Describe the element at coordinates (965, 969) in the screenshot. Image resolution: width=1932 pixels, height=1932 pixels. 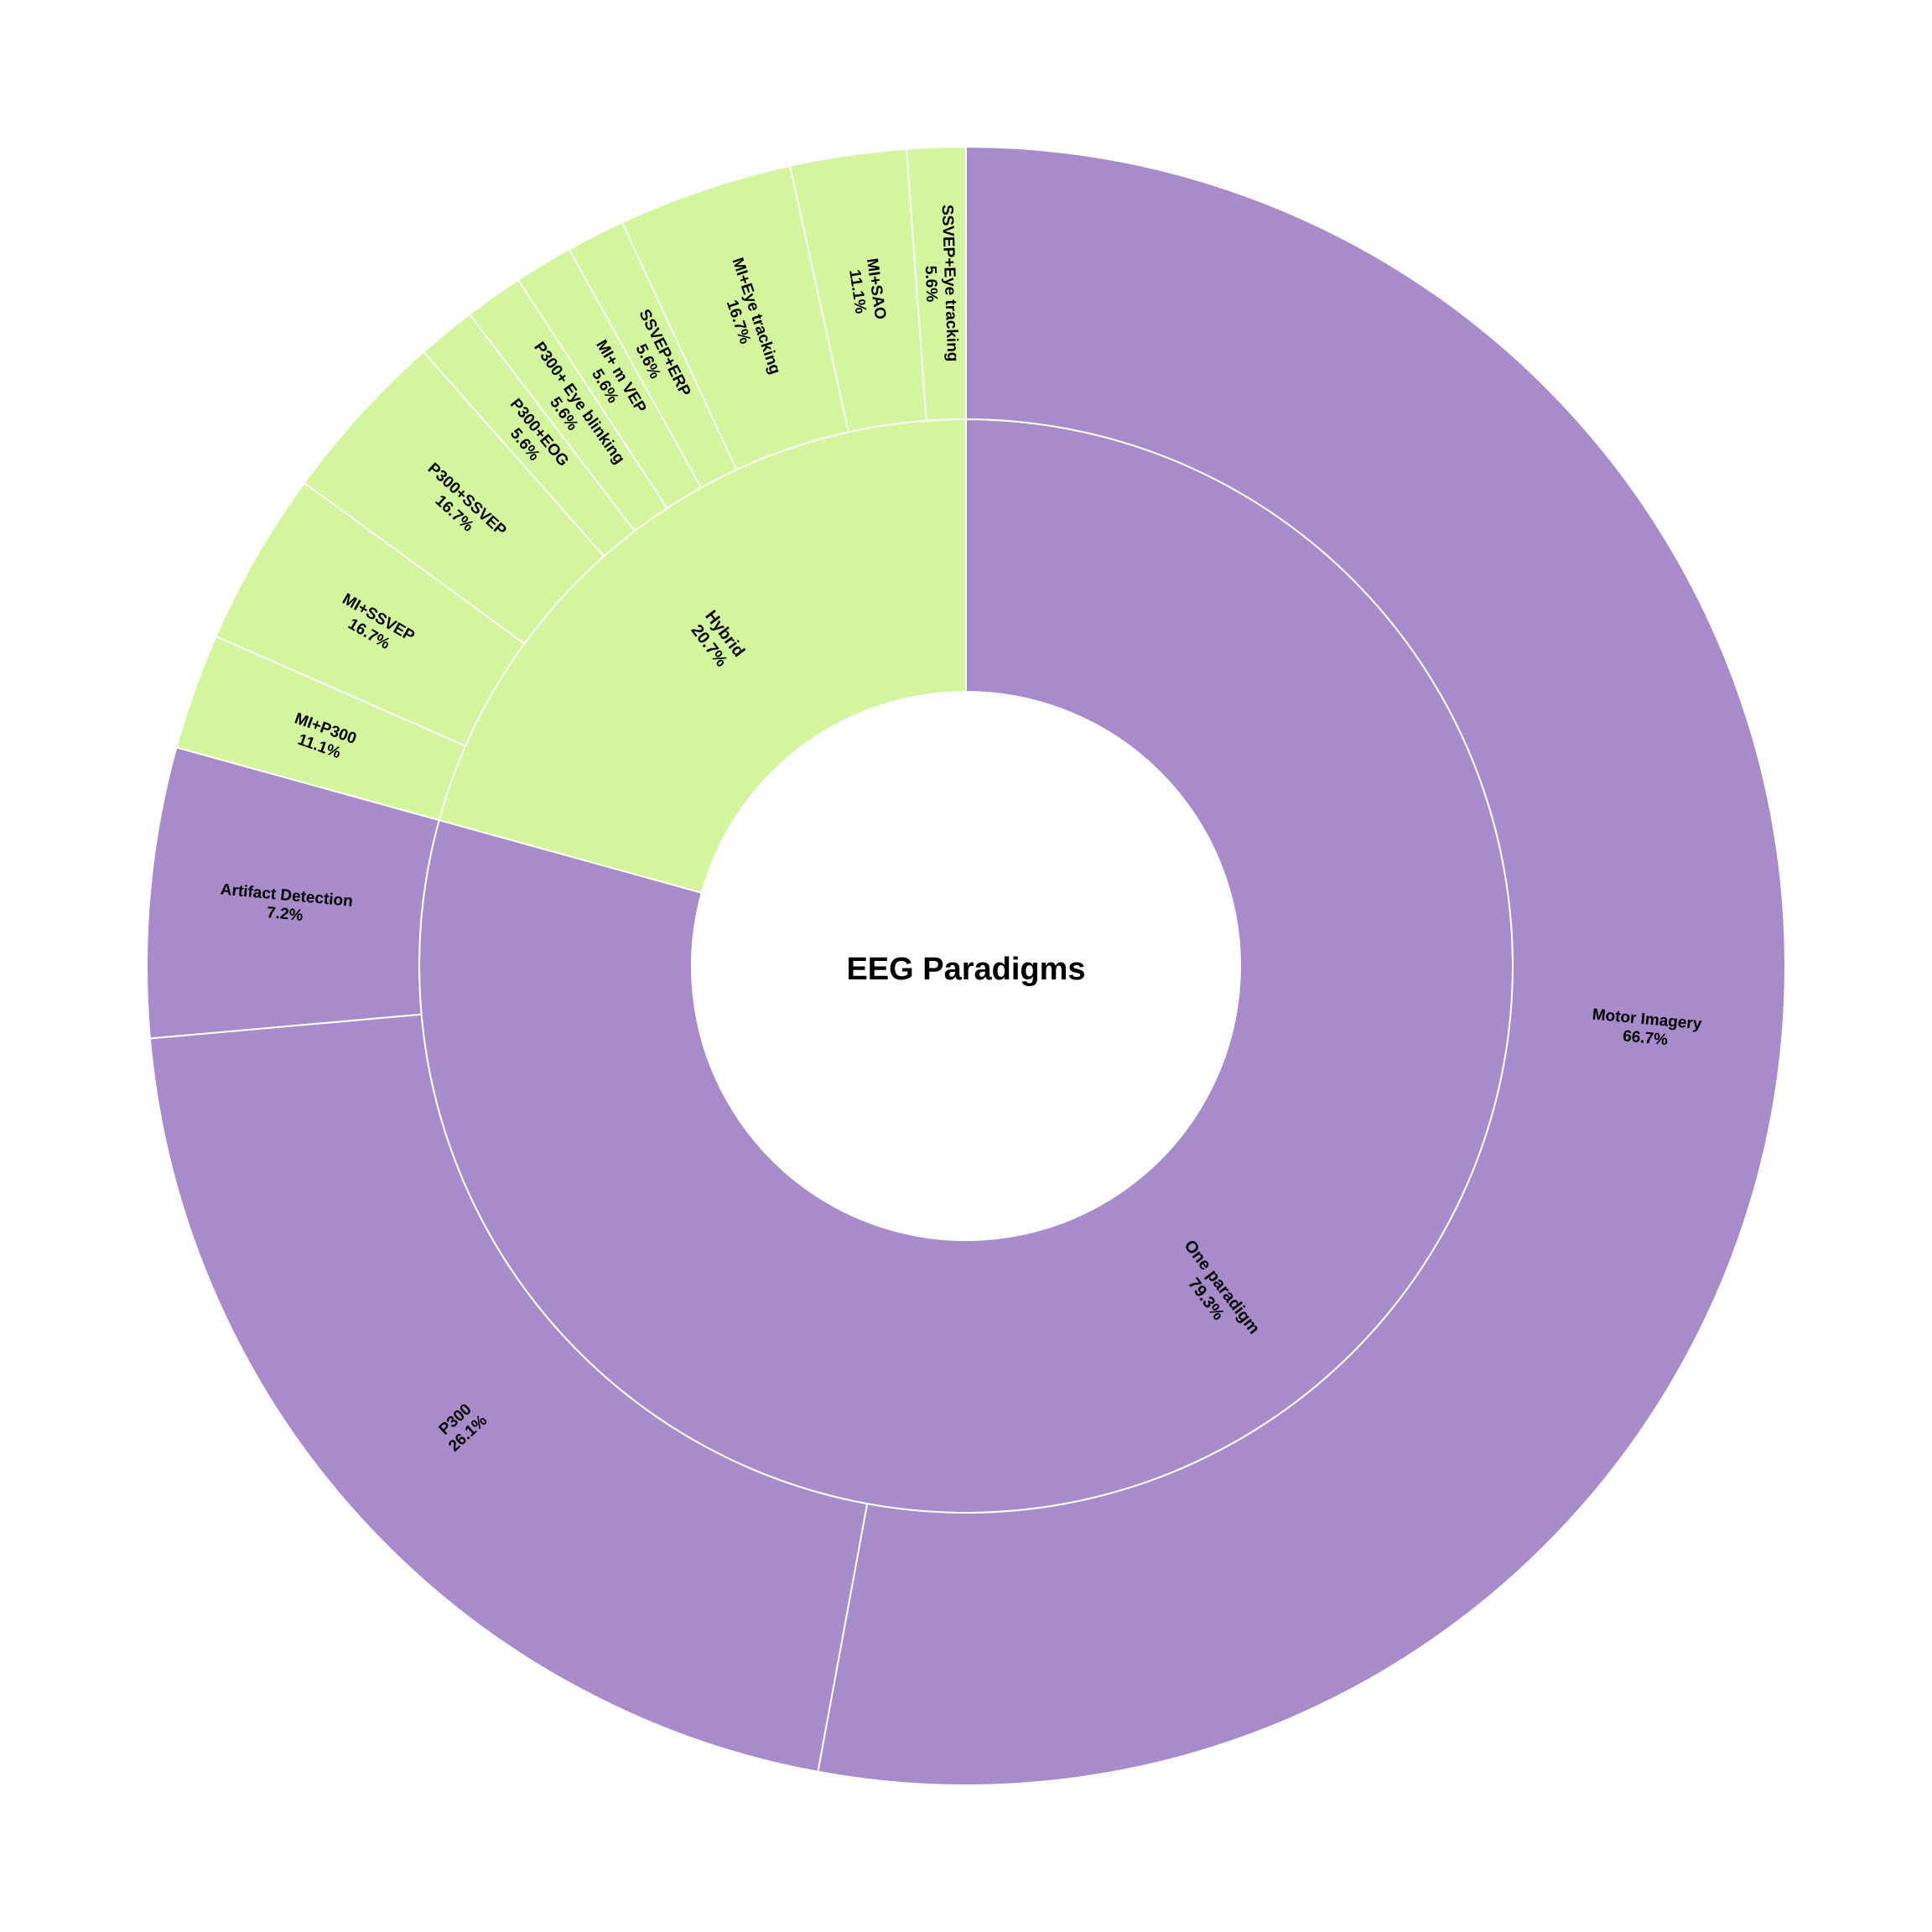
I see `chart-title: EEG Paradigms` at that location.